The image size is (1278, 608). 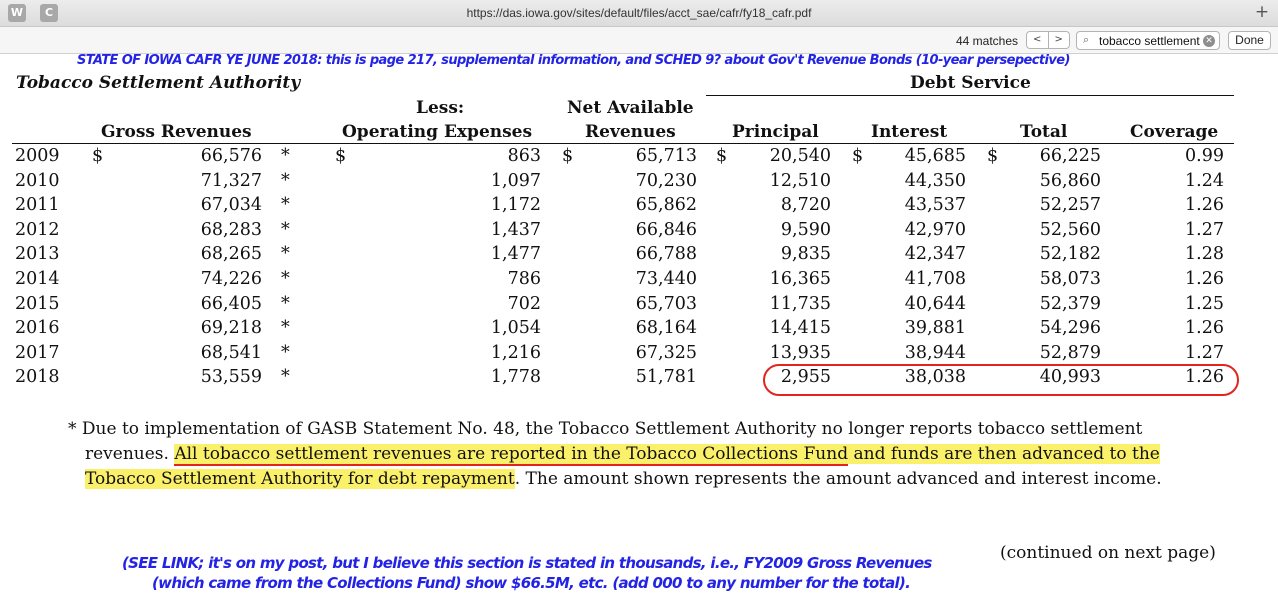 What do you see at coordinates (666, 377) in the screenshot?
I see `cell-net-available: 51,781` at bounding box center [666, 377].